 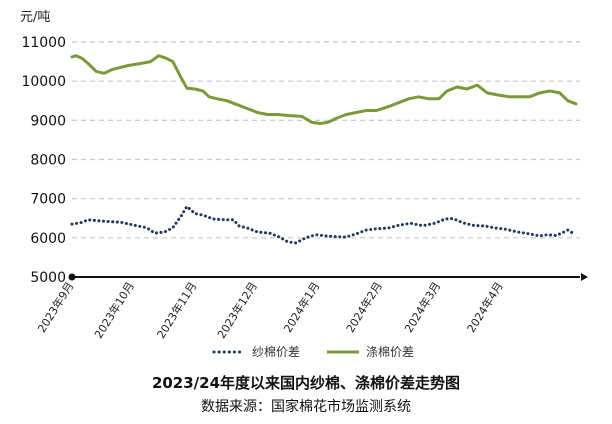 I want to click on y-tick-label: 6000, so click(x=48, y=239).